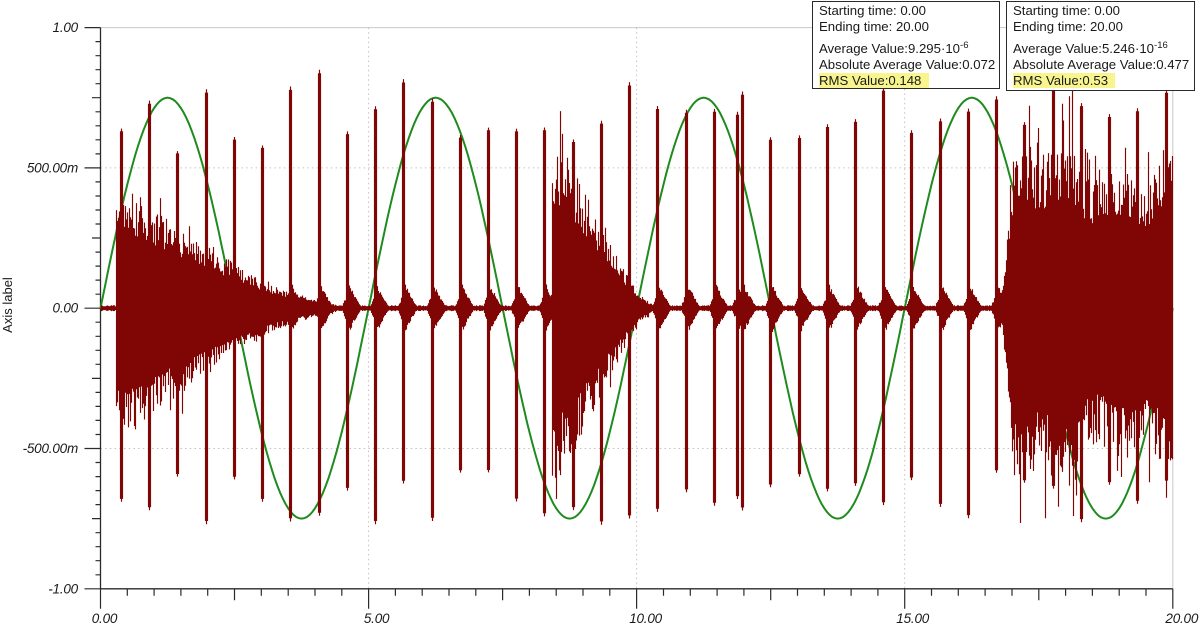  Describe the element at coordinates (63, 588) in the screenshot. I see `svg-text: -1.00` at that location.